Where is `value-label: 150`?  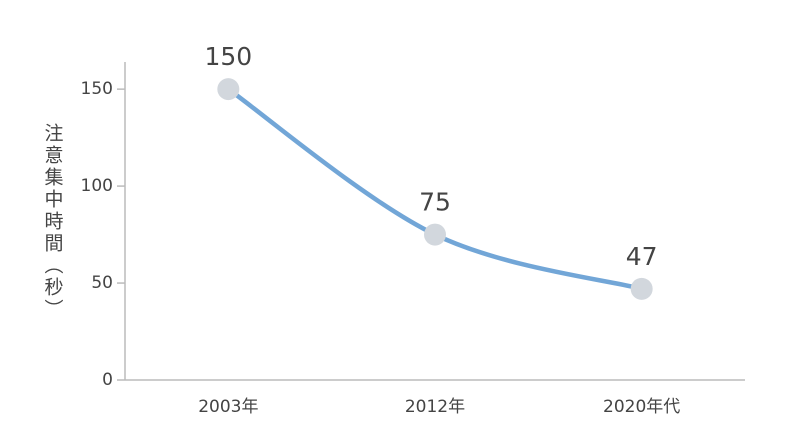 value-label: 150 is located at coordinates (228, 56).